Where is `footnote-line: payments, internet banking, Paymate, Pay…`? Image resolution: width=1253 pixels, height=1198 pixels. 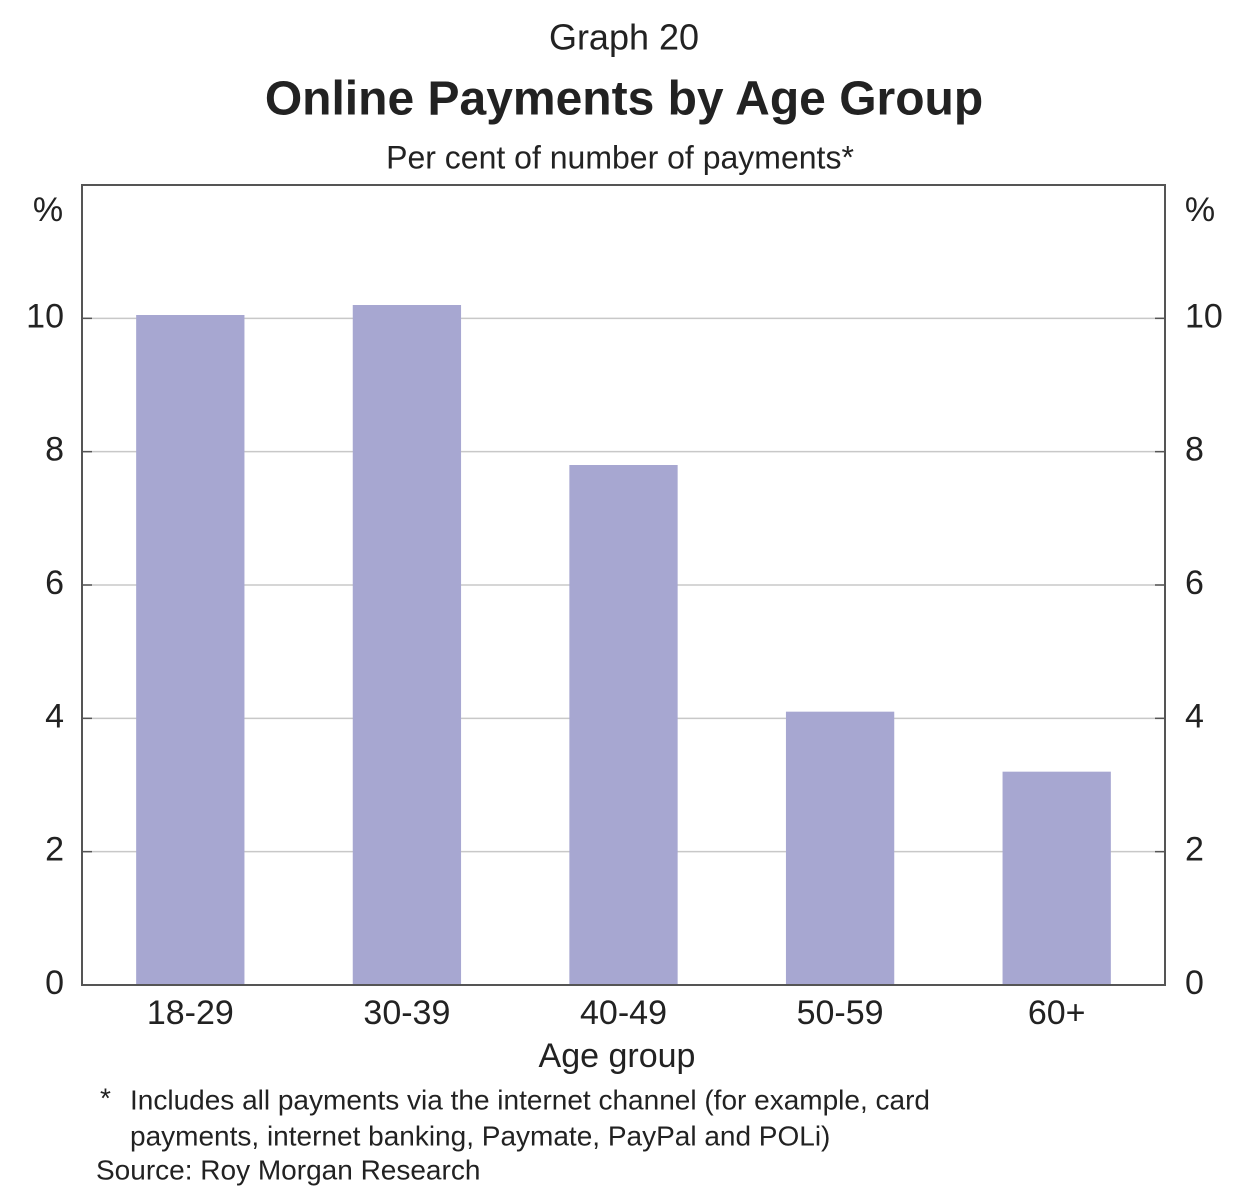
footnote-line: payments, internet banking, Paymate, Pay… is located at coordinates (480, 1135).